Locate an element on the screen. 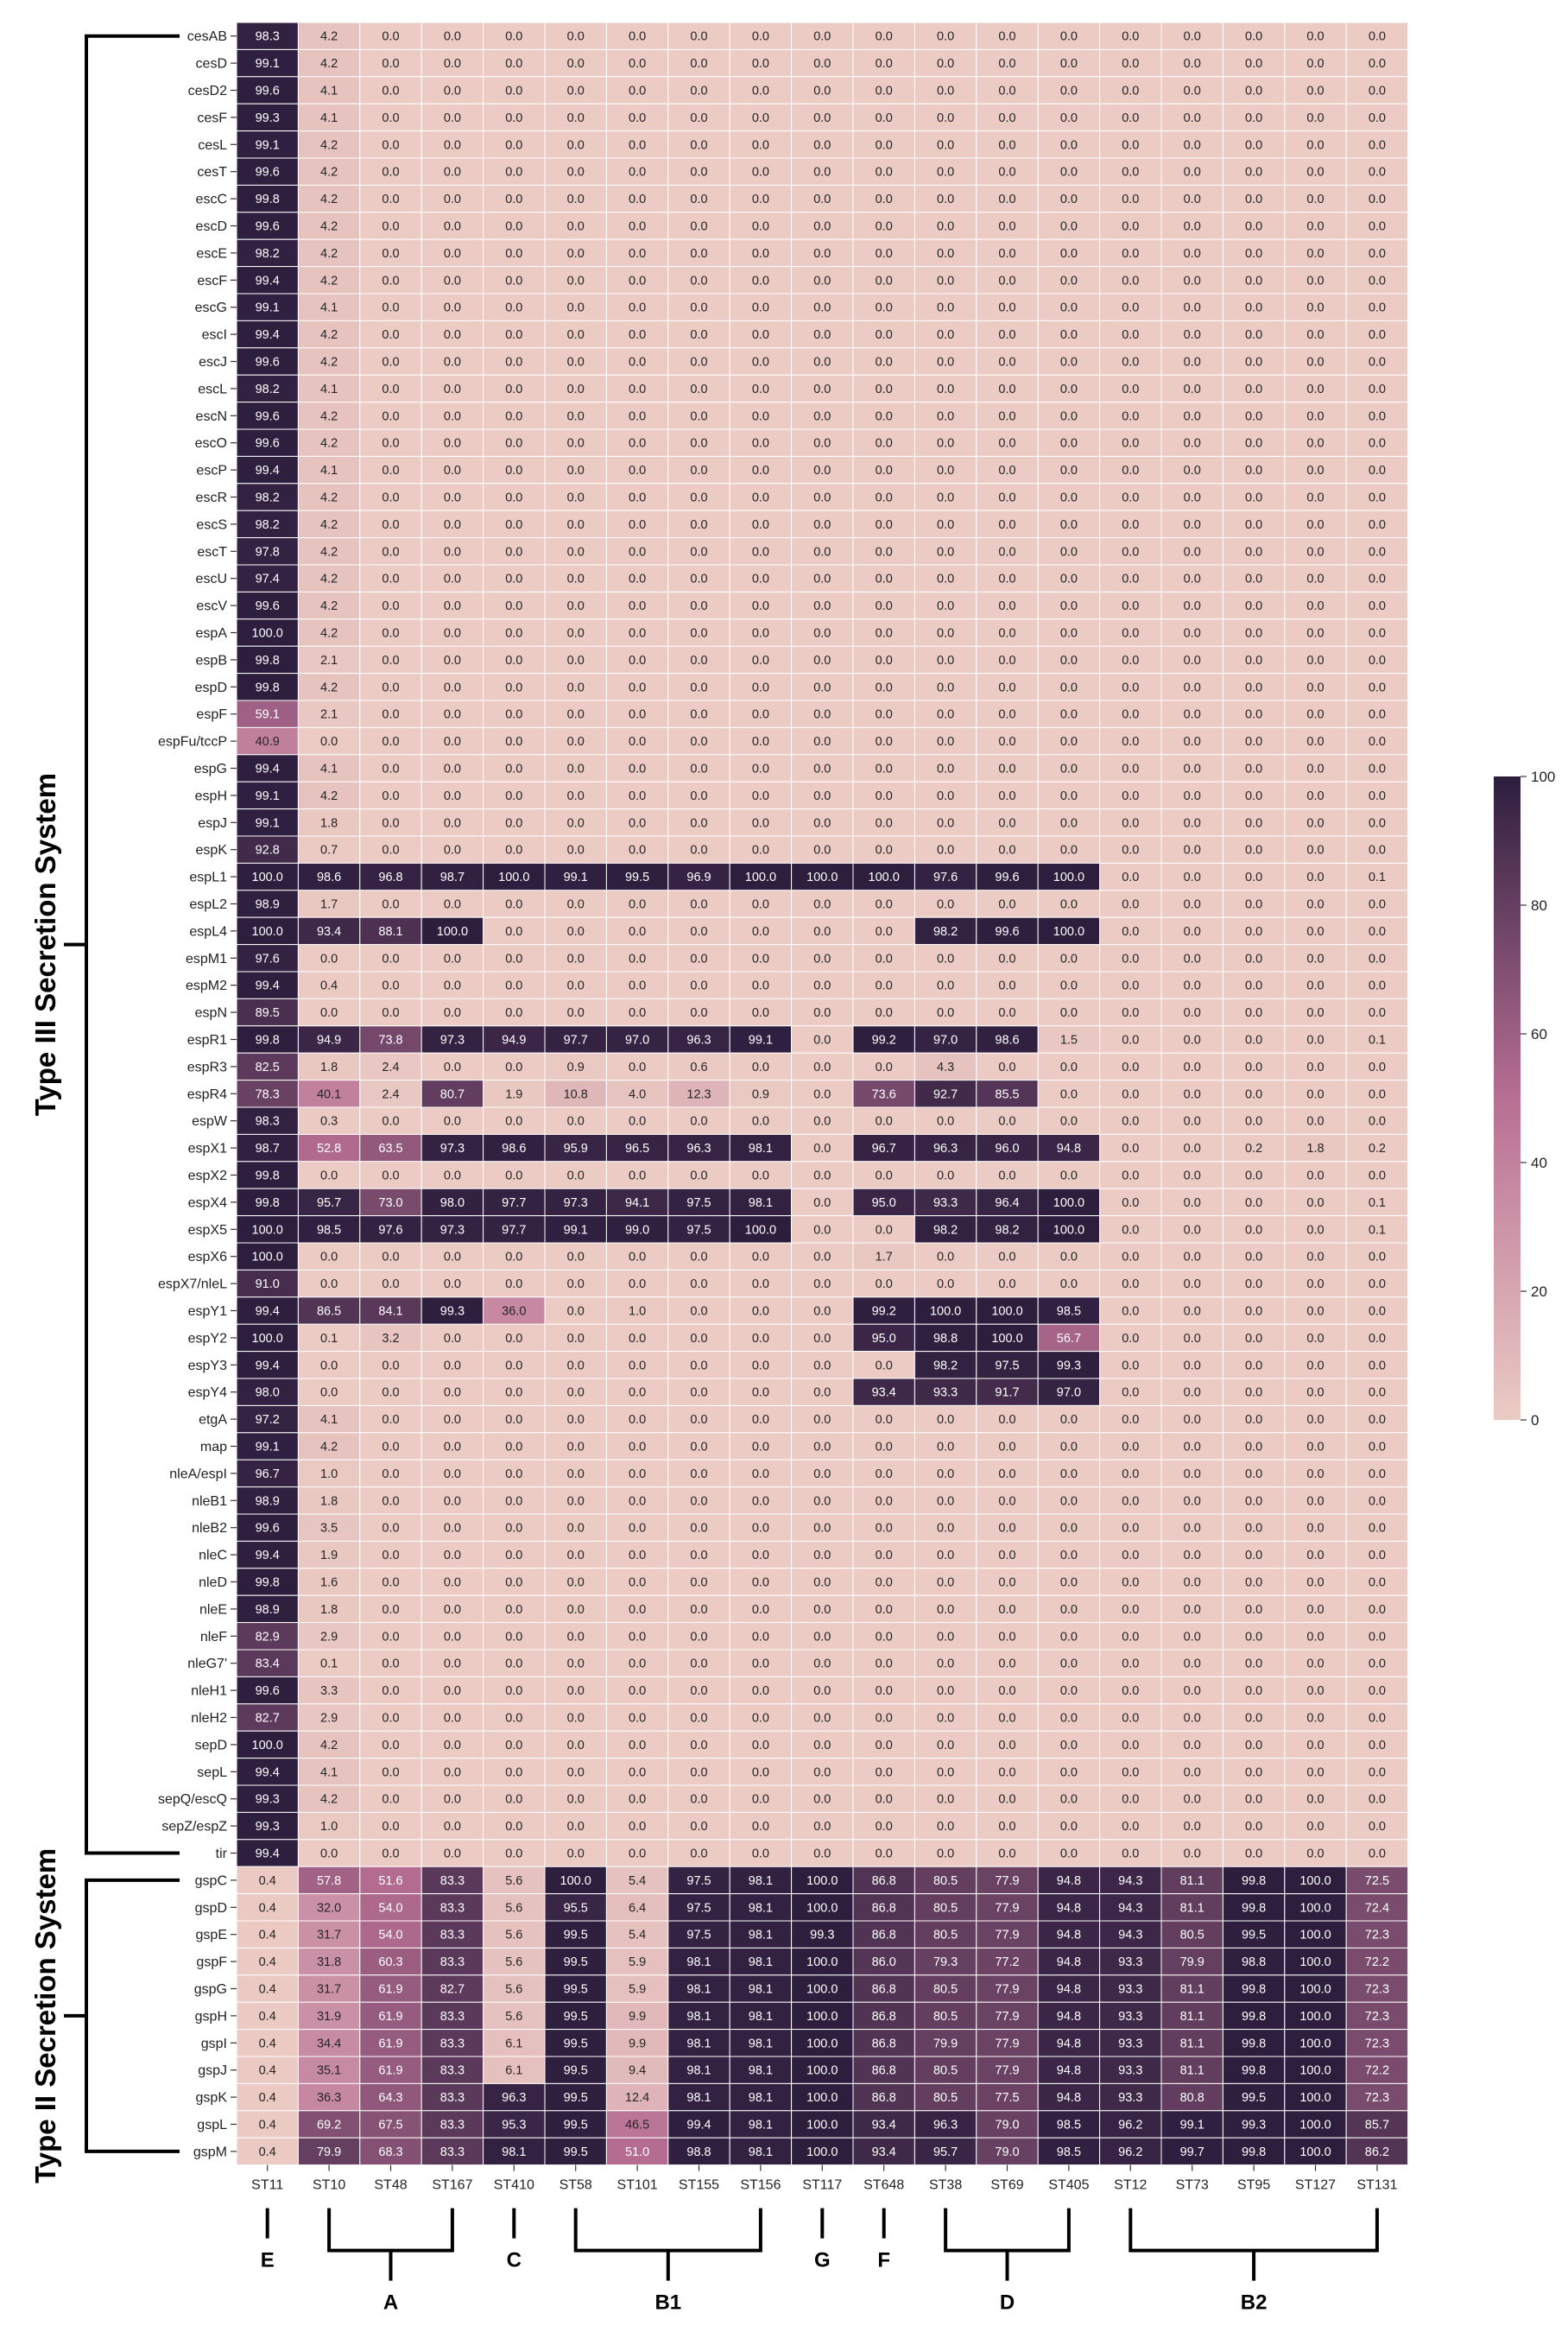 This screenshot has height=2332, width=1568. cell-value-label: 99.3 is located at coordinates (1254, 2125).